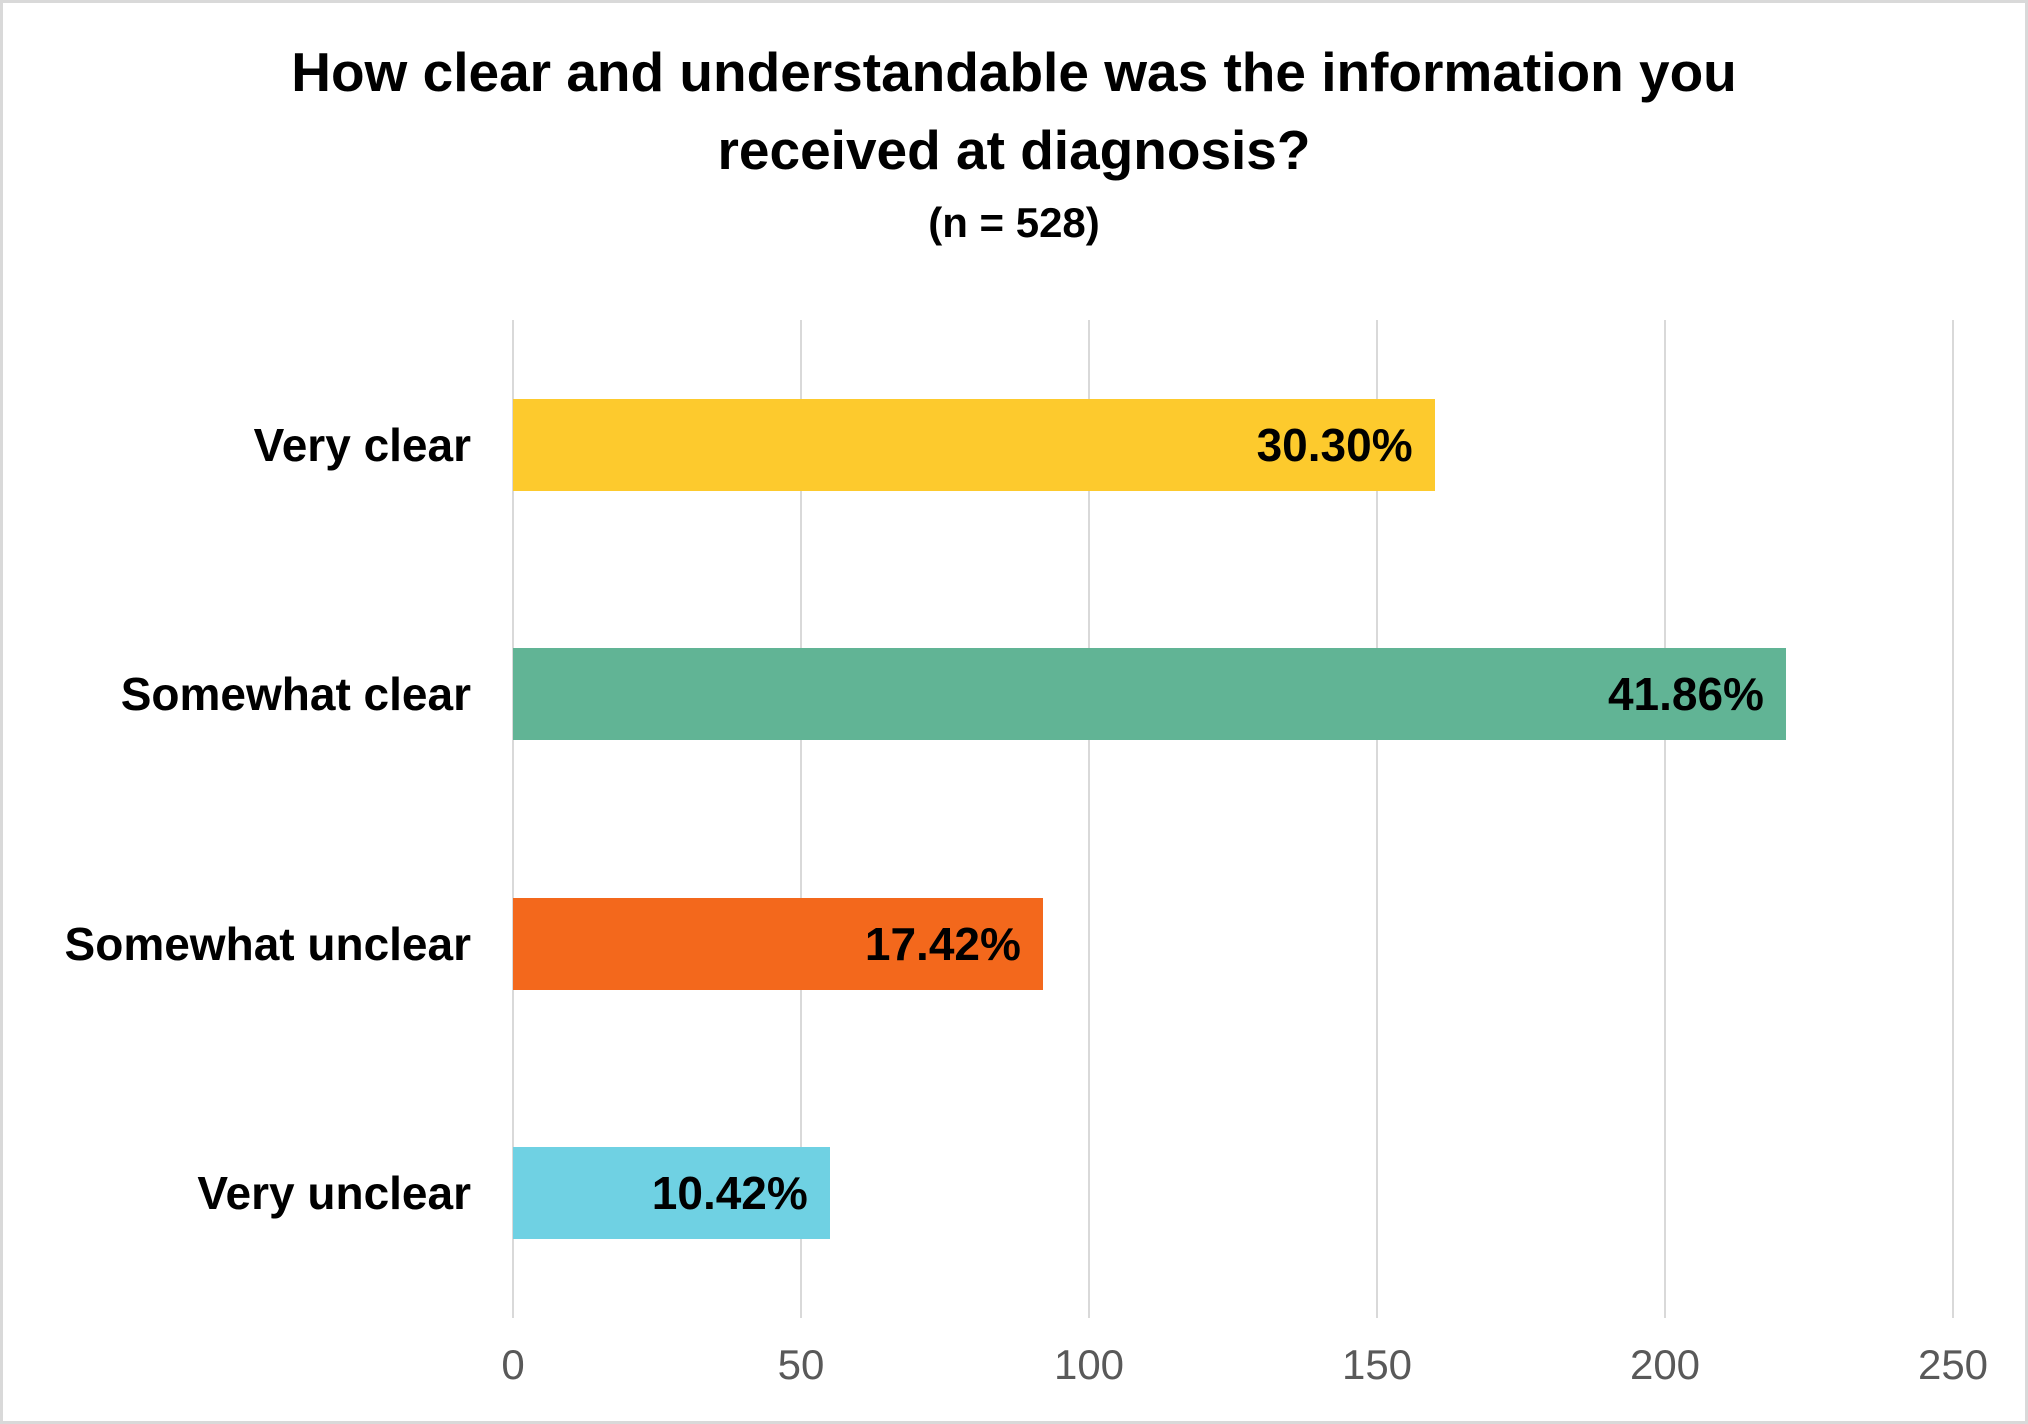 This screenshot has width=2028, height=1424. I want to click on x-axis-tick-label: 250, so click(1953, 1364).